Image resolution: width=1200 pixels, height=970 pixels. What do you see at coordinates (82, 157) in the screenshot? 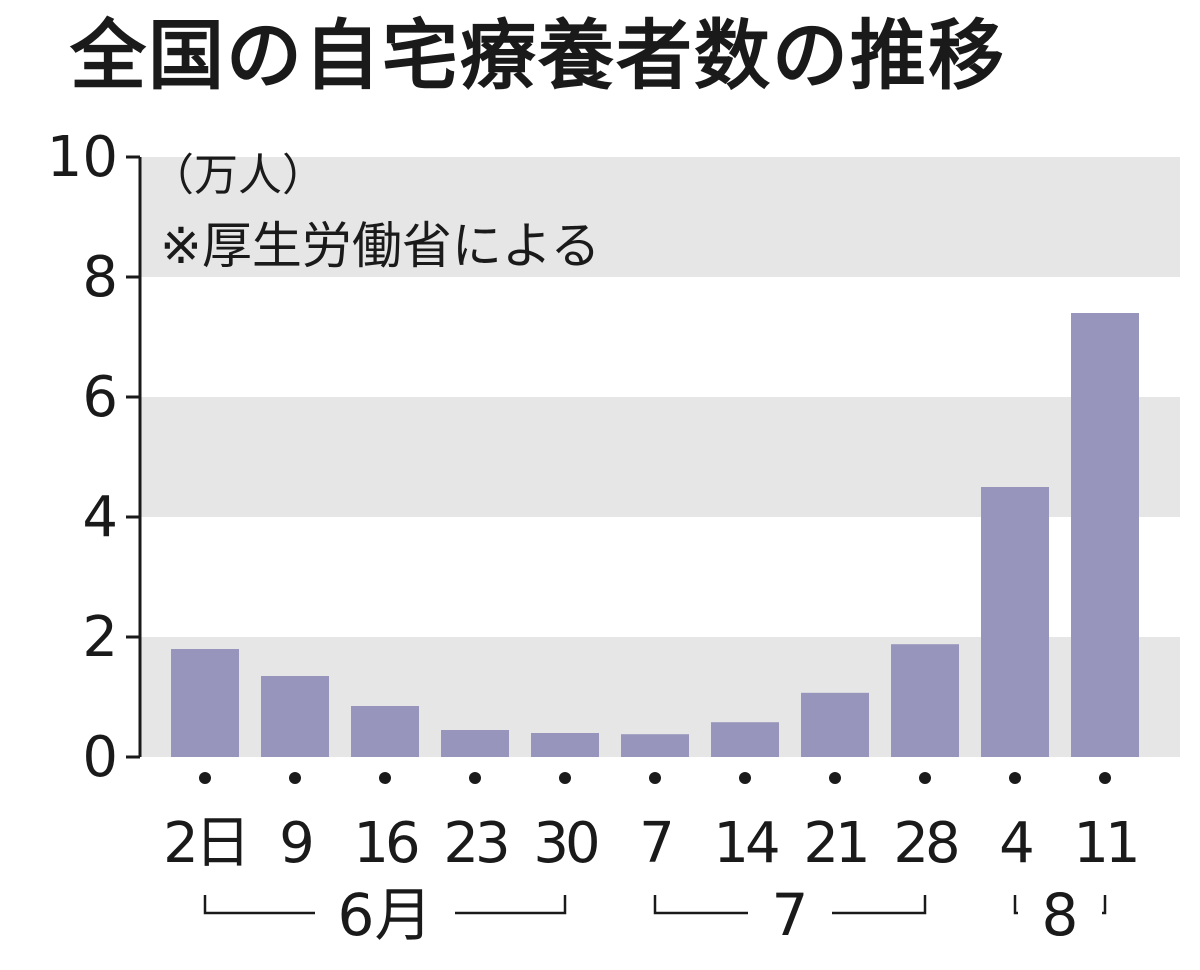
I see `y-tick-label: 10` at bounding box center [82, 157].